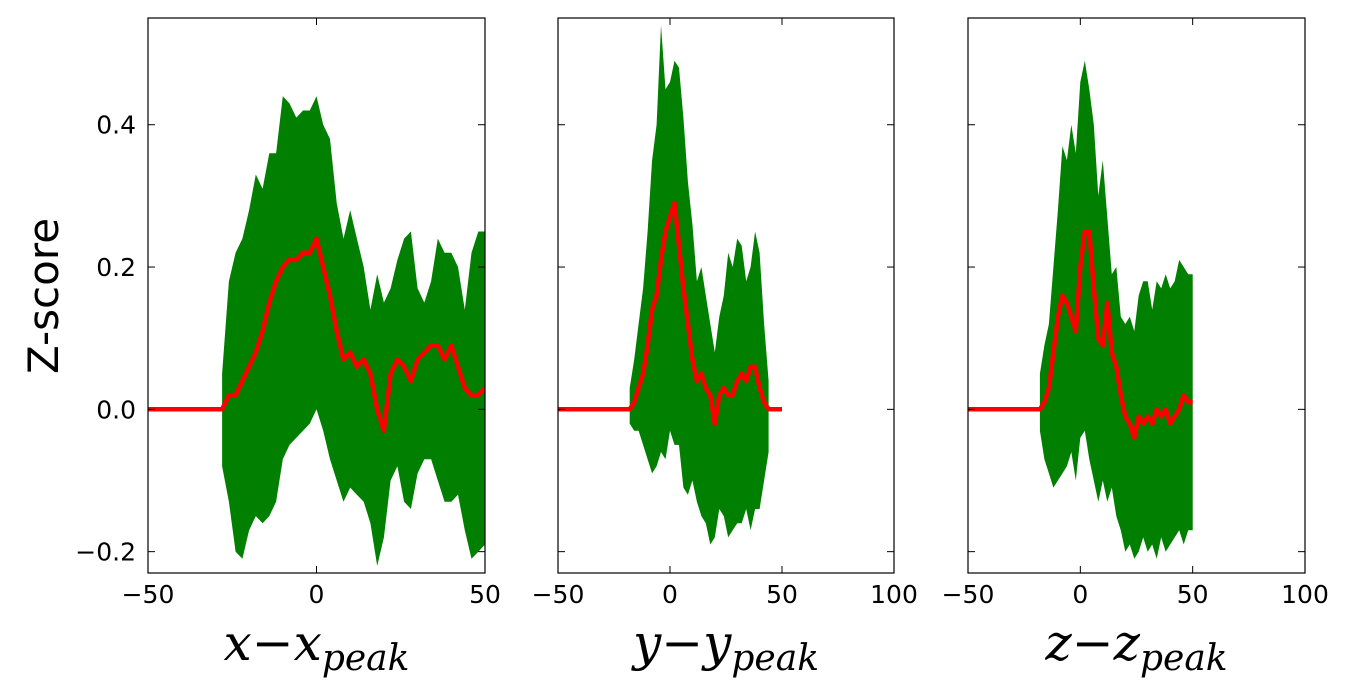 The width and height of the screenshot is (1350, 700). I want to click on panel-3-plot-area, so click(1080, 309).